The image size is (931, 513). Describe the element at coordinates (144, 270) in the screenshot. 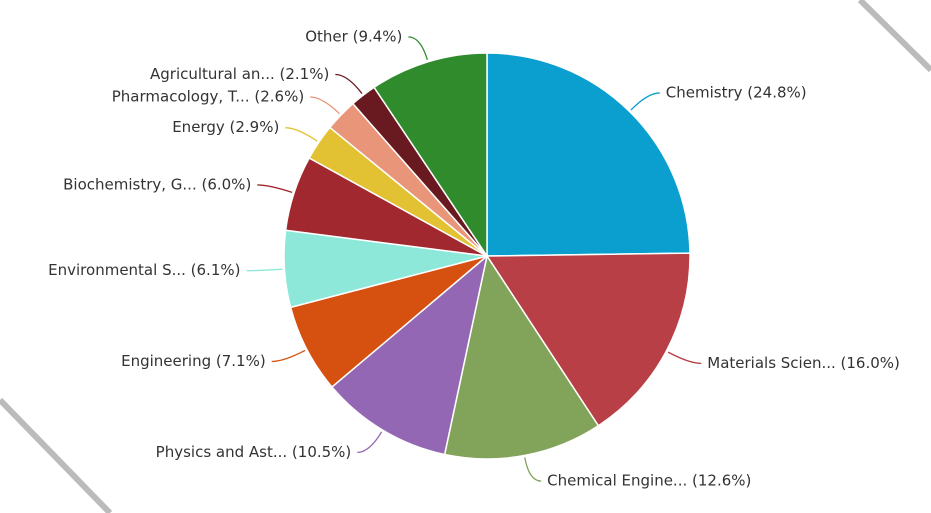

I see `slice-label: Environmental S... (6.1%)` at that location.